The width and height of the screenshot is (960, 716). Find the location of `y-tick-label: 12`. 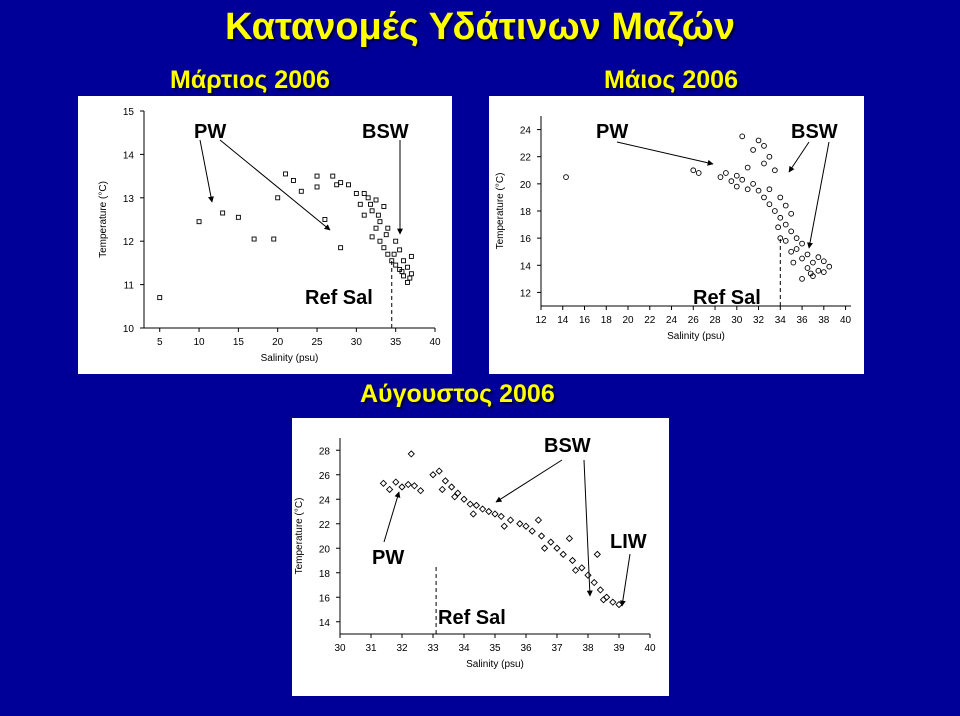

y-tick-label: 12 is located at coordinates (129, 242).